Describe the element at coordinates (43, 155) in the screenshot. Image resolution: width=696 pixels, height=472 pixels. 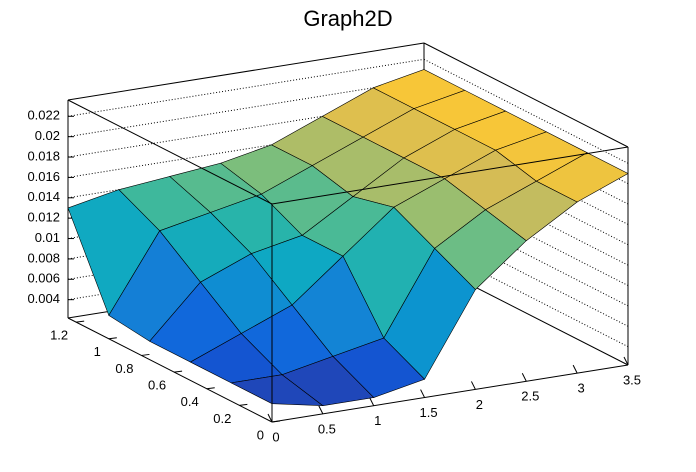
I see `z-tick-label: 0.018` at that location.